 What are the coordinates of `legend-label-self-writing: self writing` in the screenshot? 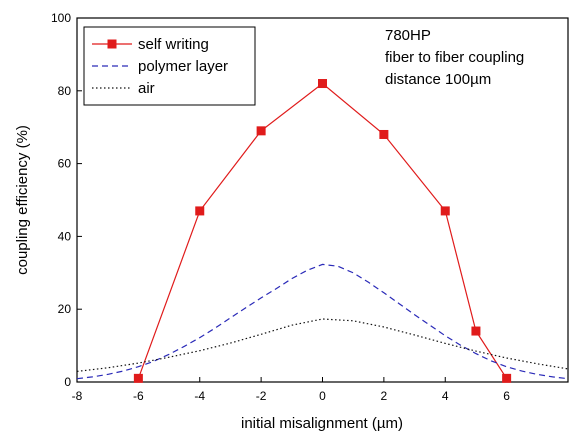 It's located at (173, 44).